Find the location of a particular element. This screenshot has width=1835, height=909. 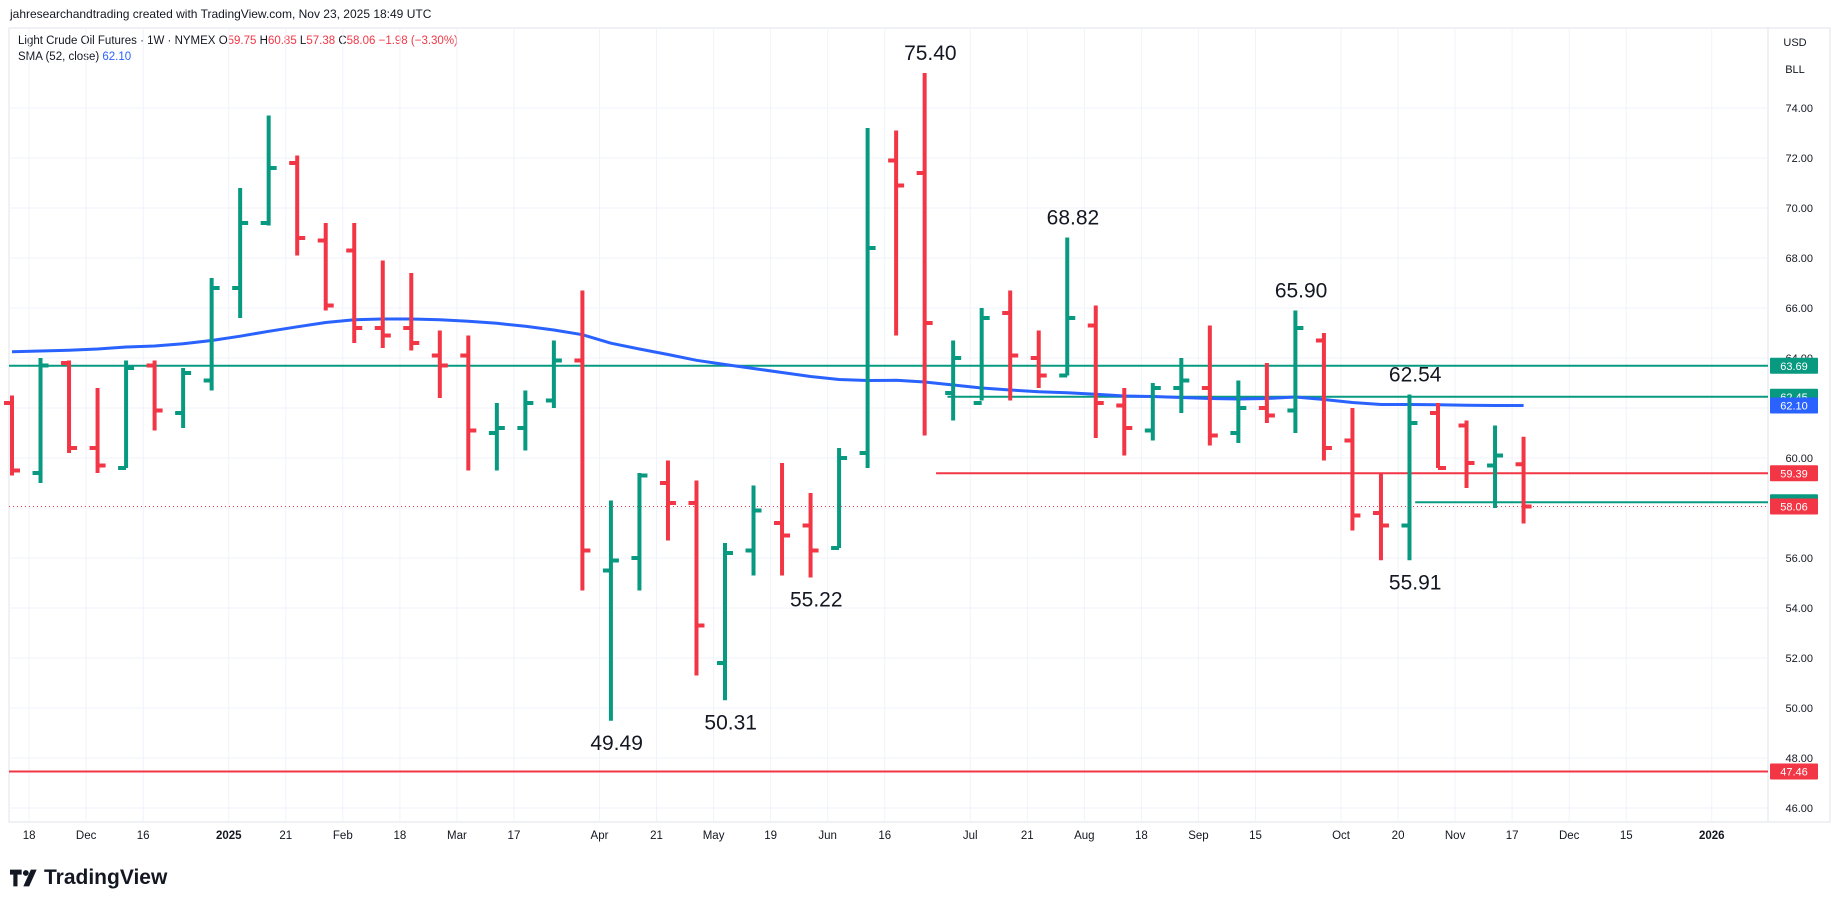

time-tick-label: 16 is located at coordinates (884, 836).